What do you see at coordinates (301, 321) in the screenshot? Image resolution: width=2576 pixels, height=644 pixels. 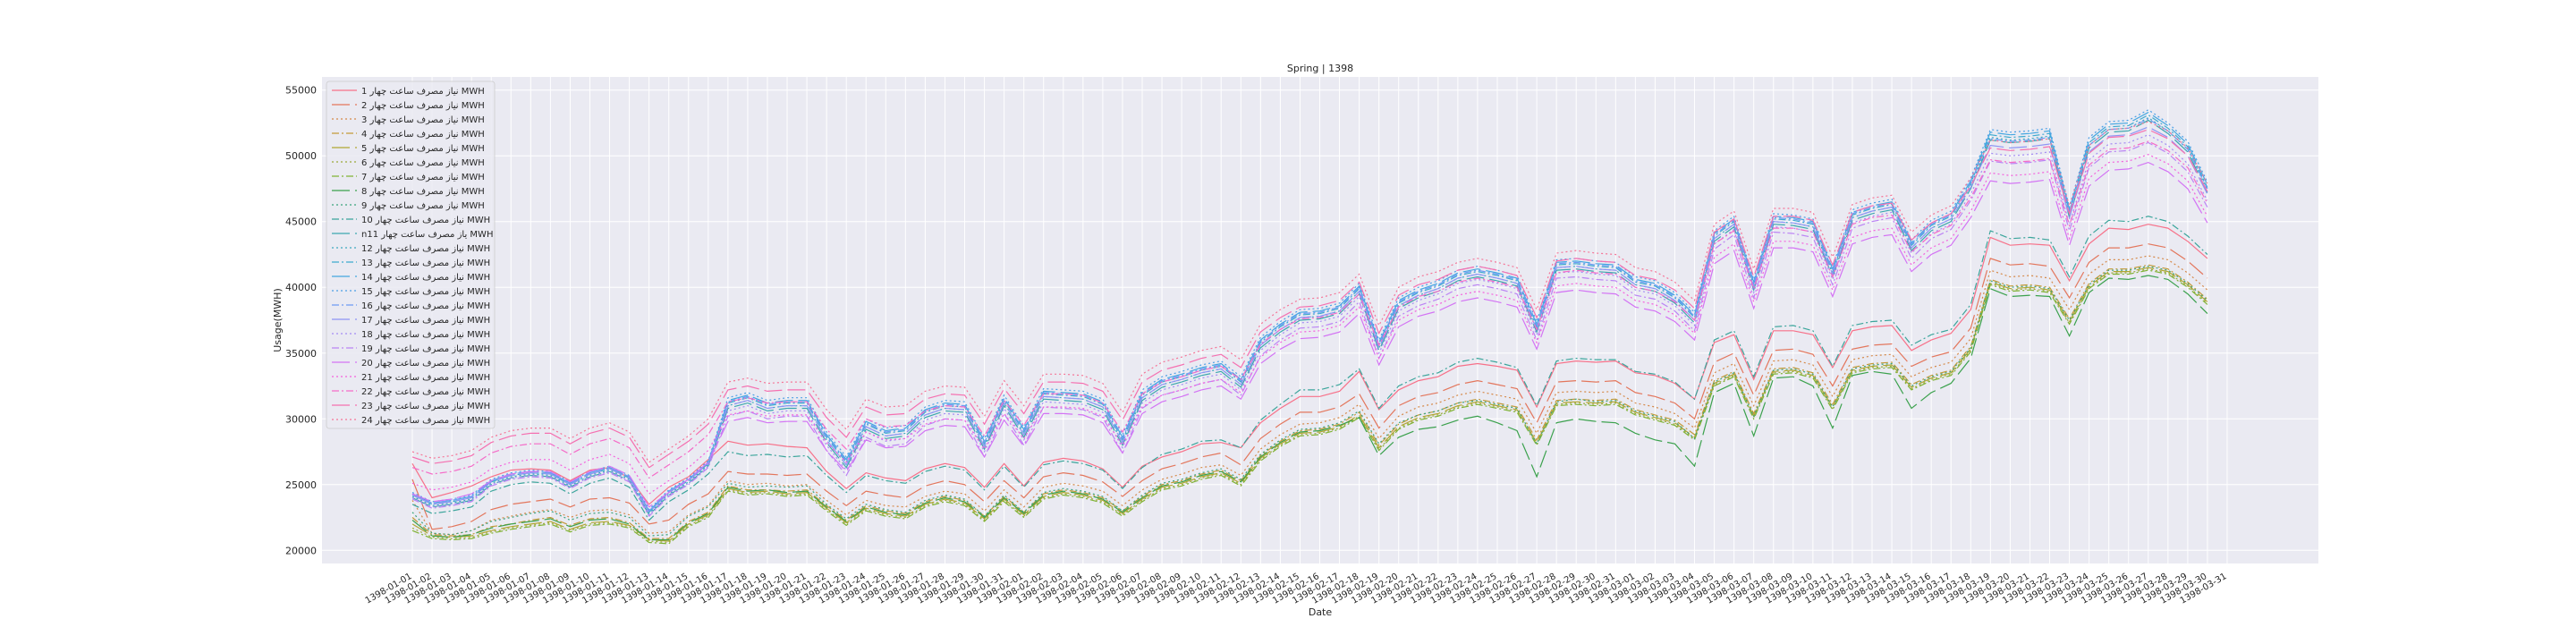 I see `y-axis-ticks: 20000 25000 30000 35000 40000 45000 50000 55000` at bounding box center [301, 321].